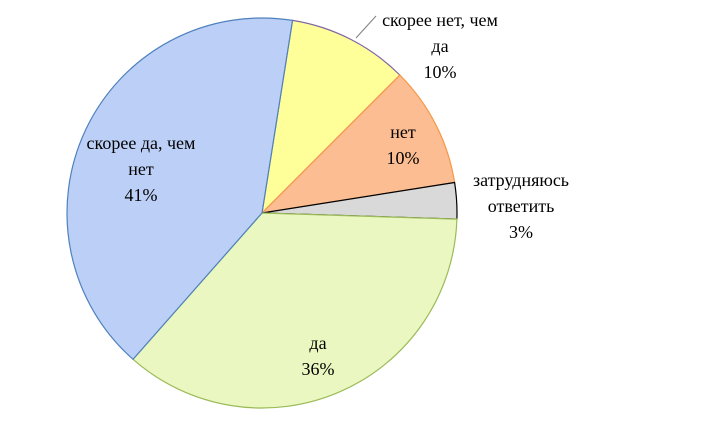  What do you see at coordinates (318, 343) in the screenshot?
I see `category-label: да` at bounding box center [318, 343].